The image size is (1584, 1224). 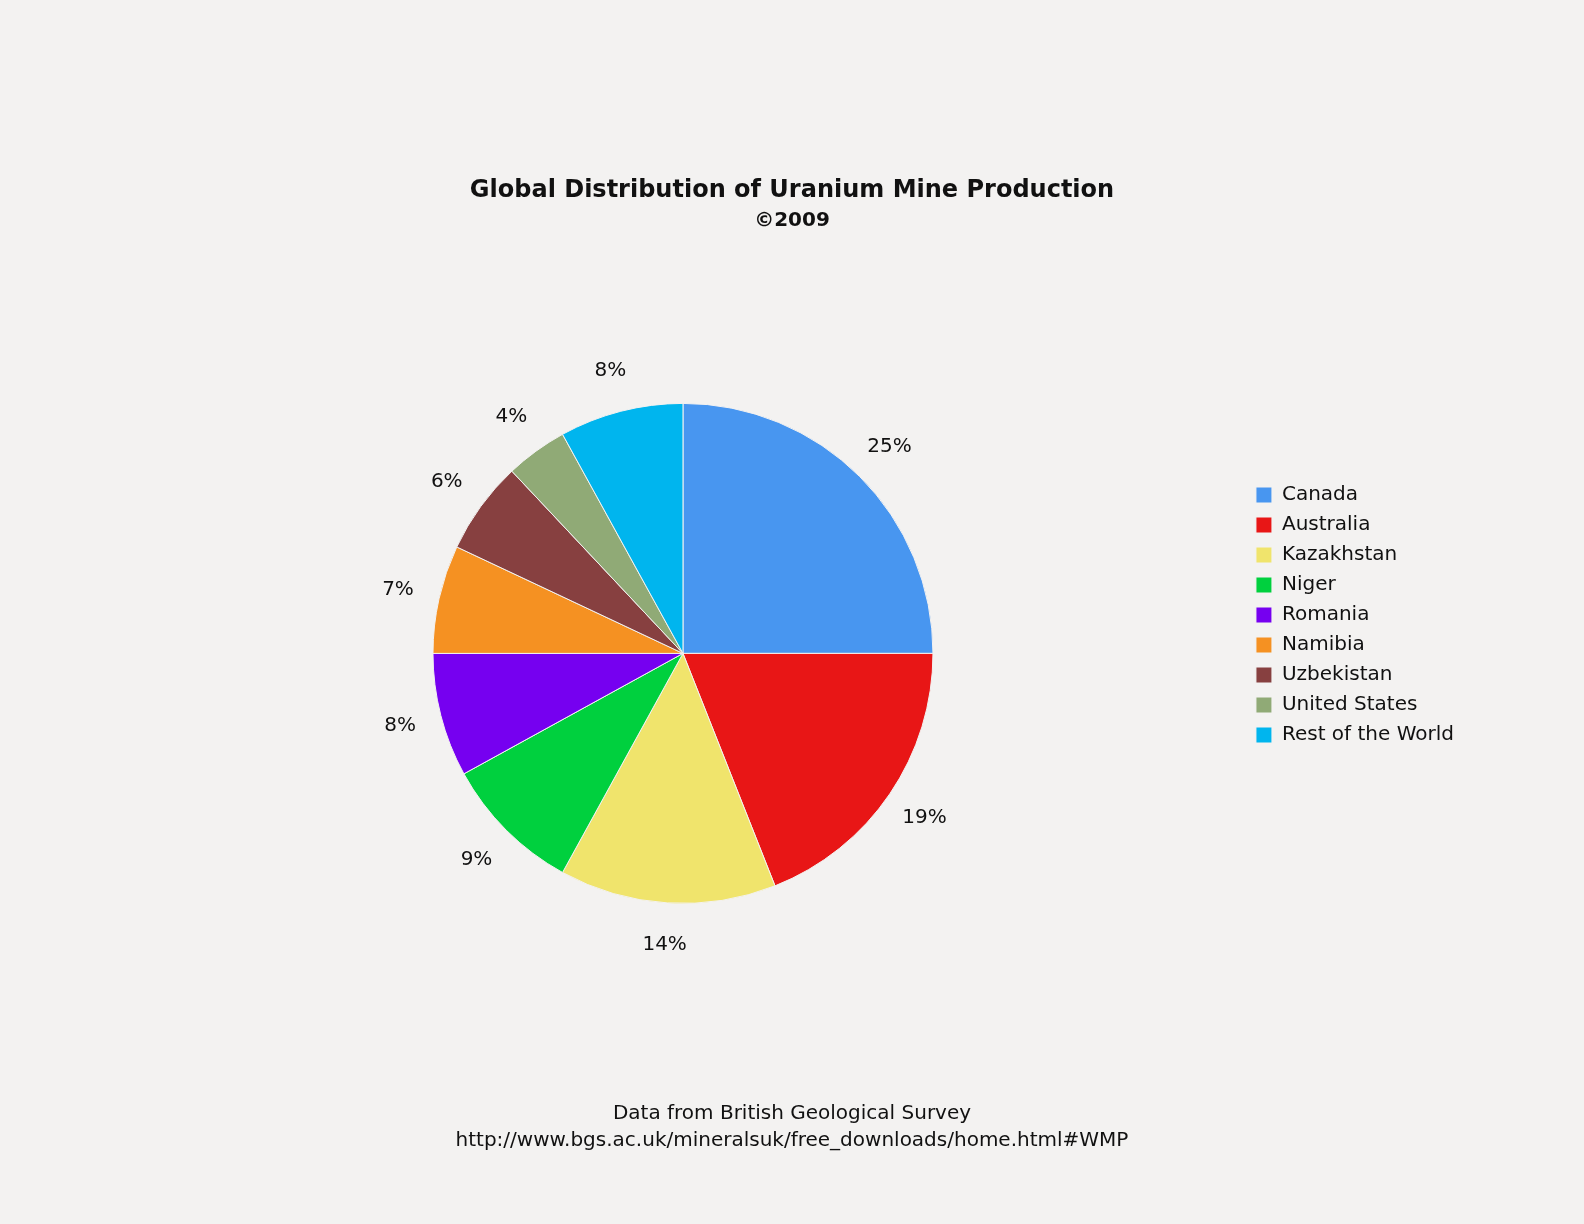 What do you see at coordinates (889, 445) in the screenshot?
I see `data-label: 25%` at bounding box center [889, 445].